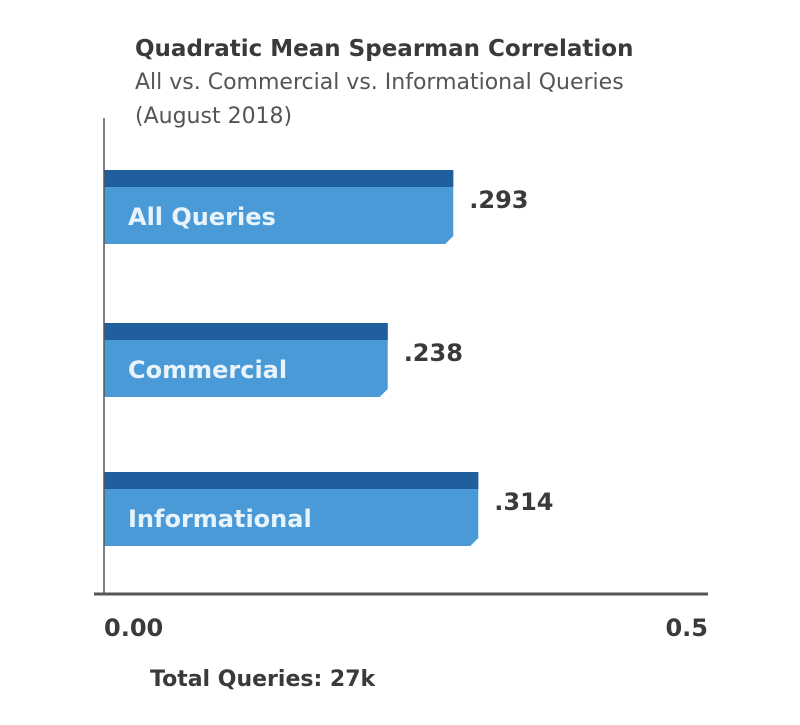 The height and width of the screenshot is (725, 800). Describe the element at coordinates (384, 49) in the screenshot. I see `chart-title: Quadratic Mean Spearman Correlation` at that location.